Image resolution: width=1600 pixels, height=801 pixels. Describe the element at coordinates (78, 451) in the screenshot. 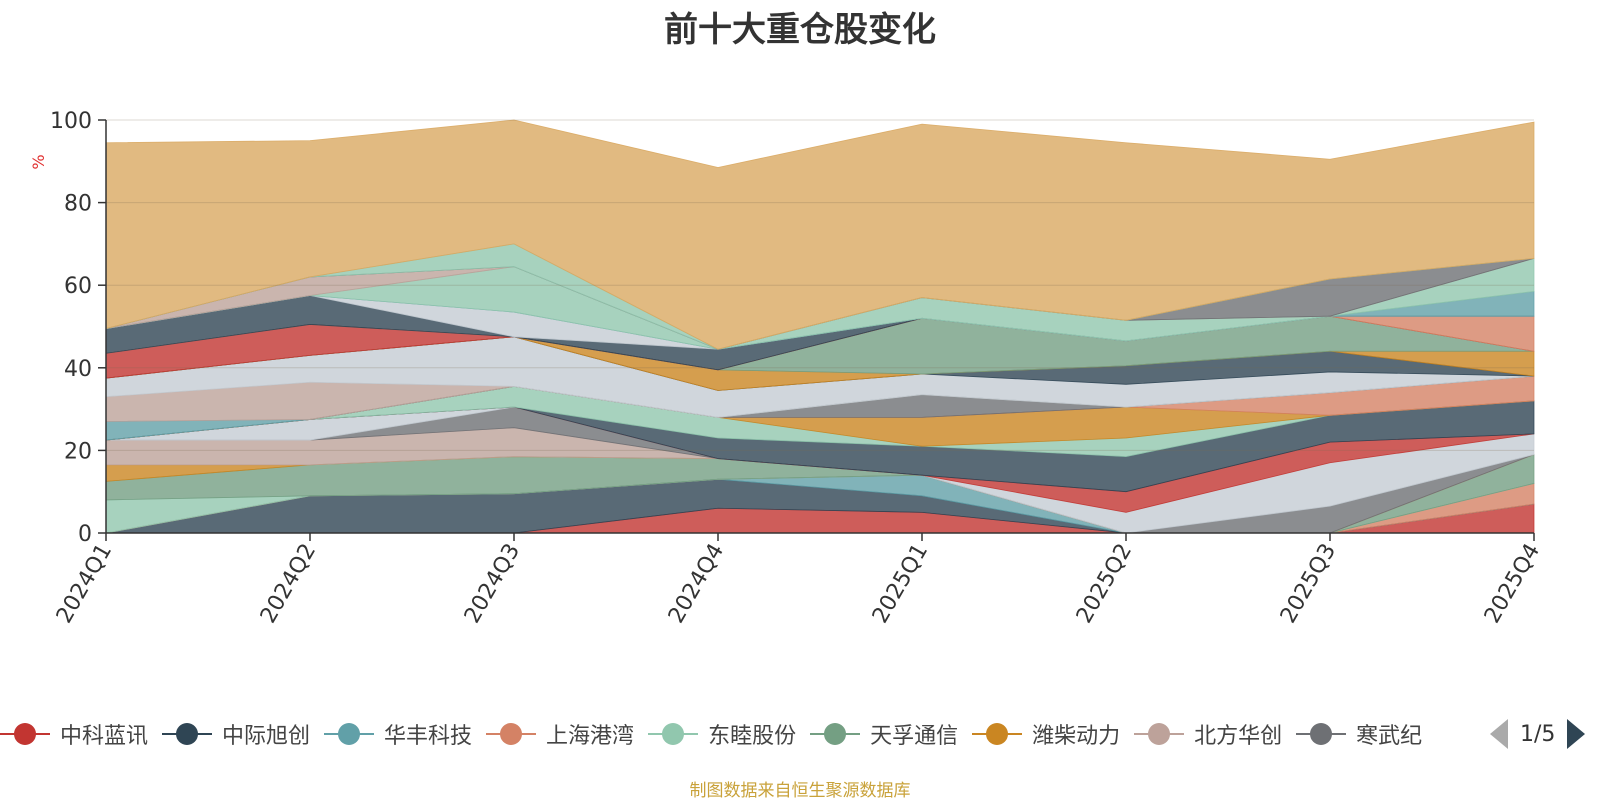

I see `y-tick-label-1: 20` at that location.